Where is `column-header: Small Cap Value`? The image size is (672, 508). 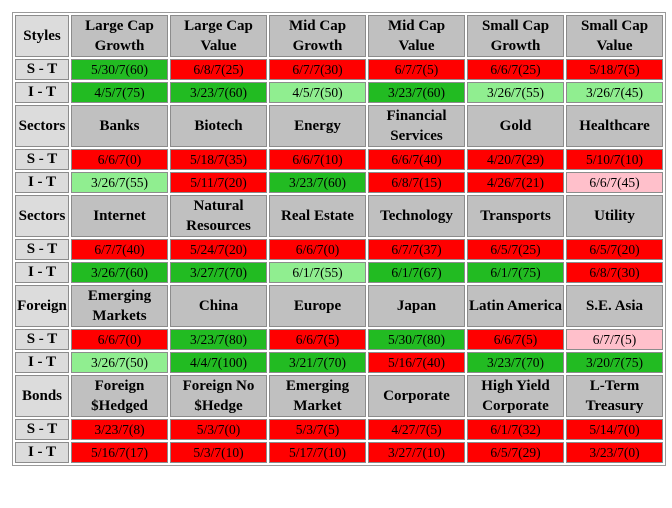 column-header: Small Cap Value is located at coordinates (614, 36).